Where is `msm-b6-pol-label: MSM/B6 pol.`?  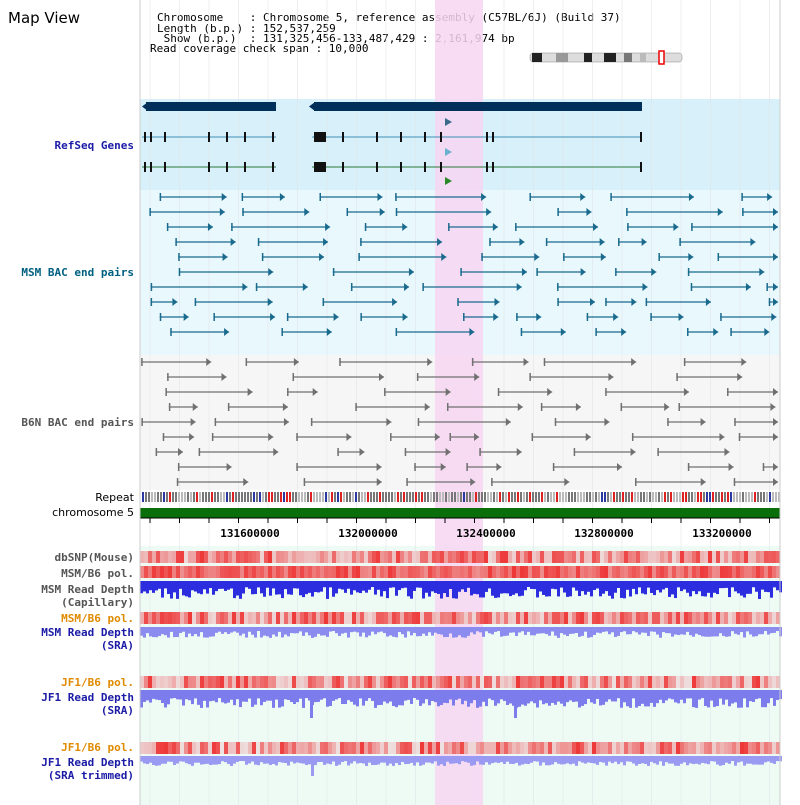 msm-b6-pol-label: MSM/B6 pol. is located at coordinates (97, 573).